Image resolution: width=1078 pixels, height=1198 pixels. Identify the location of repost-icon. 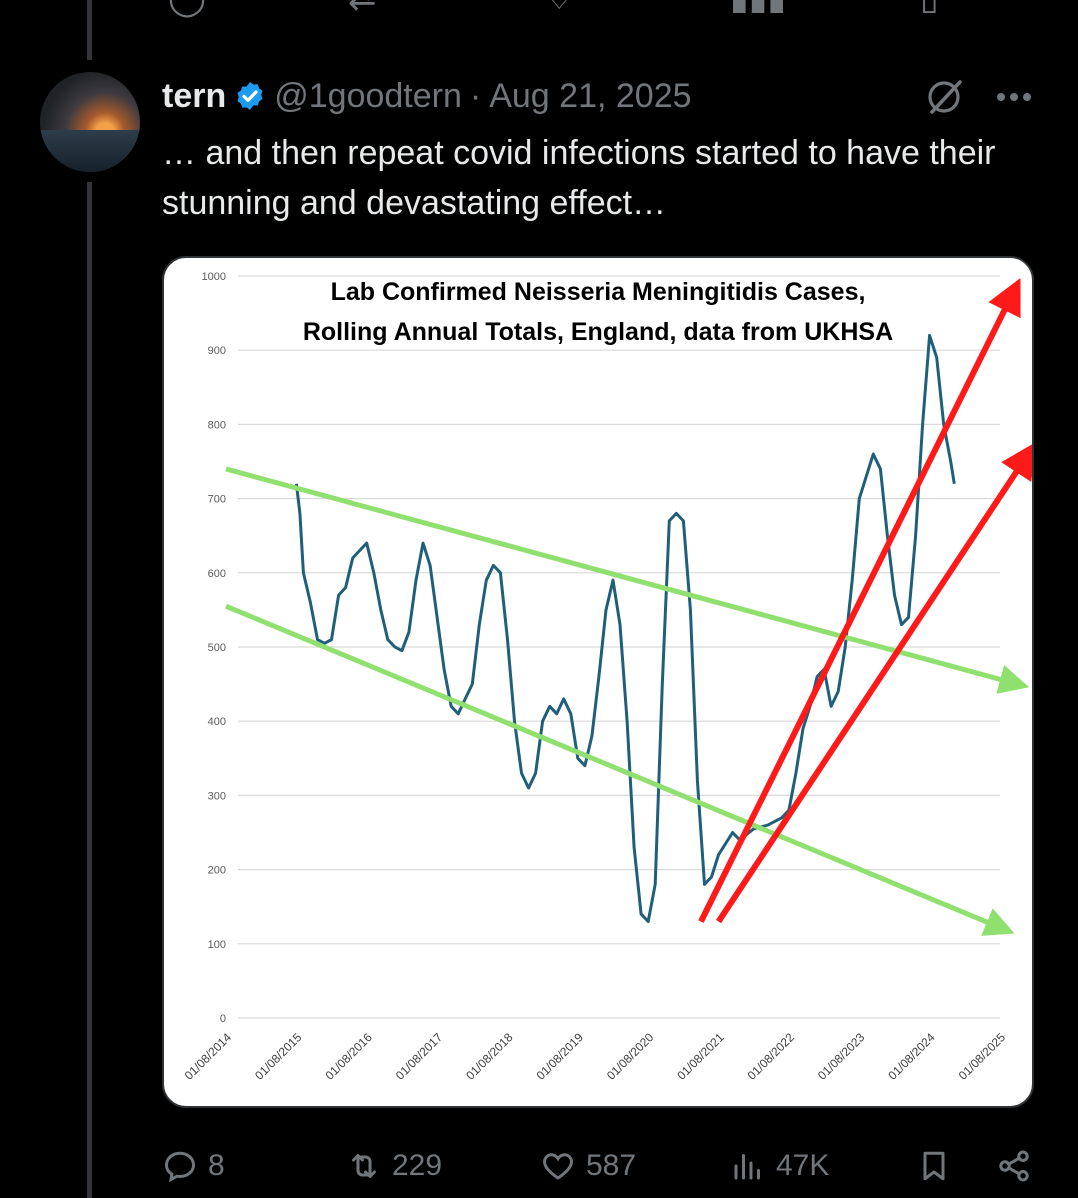
(364, 1166).